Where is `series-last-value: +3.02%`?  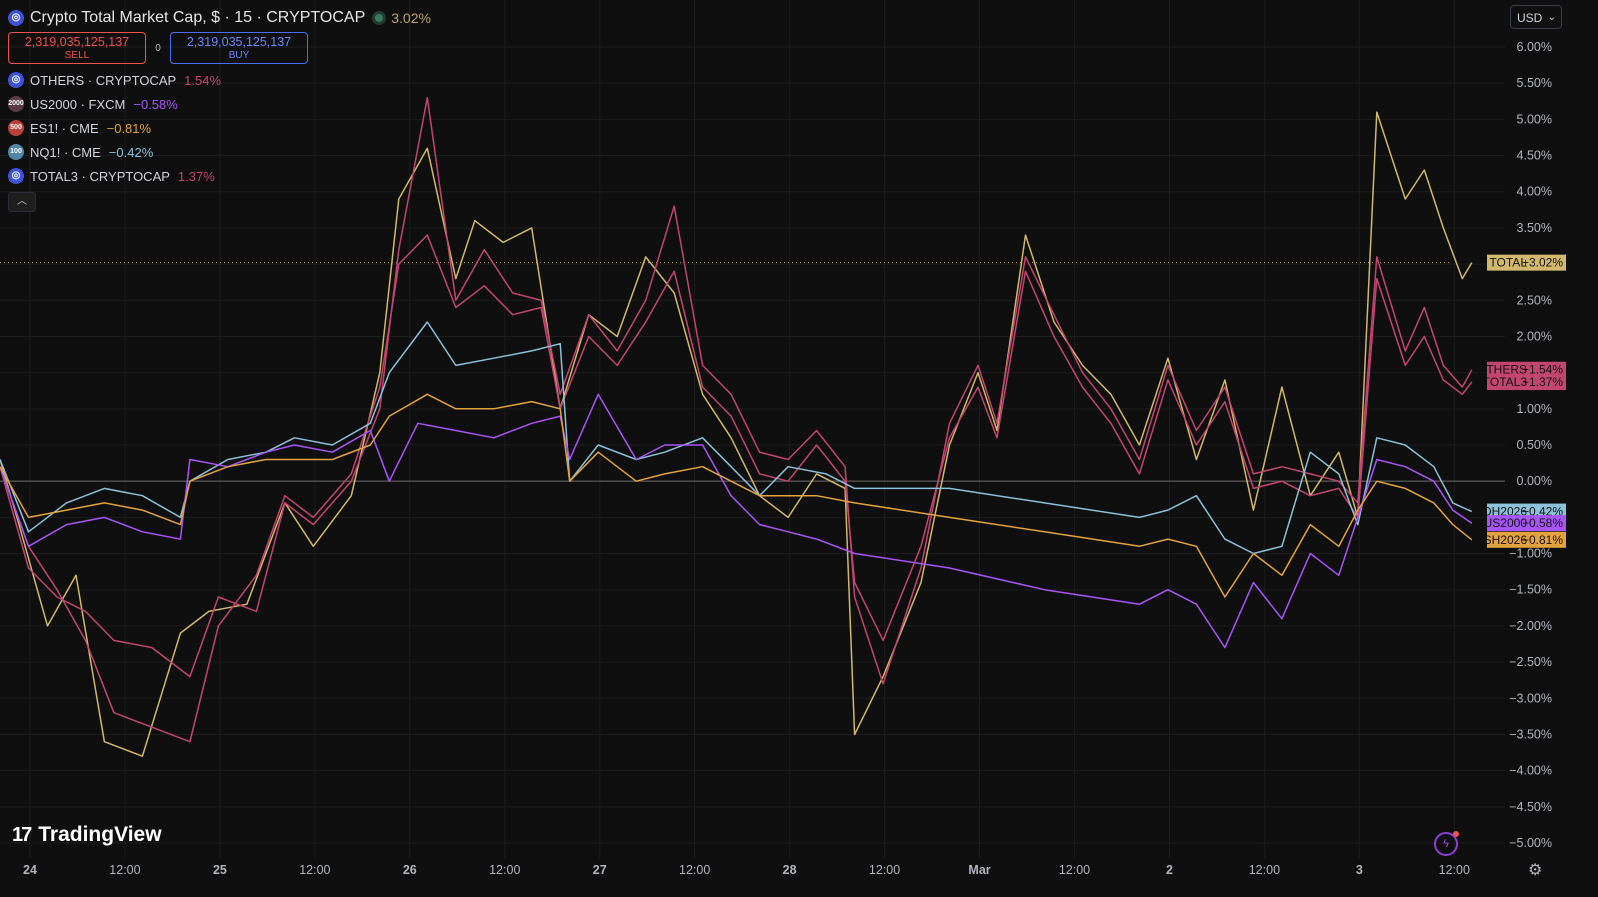 series-last-value: +3.02% is located at coordinates (1542, 263).